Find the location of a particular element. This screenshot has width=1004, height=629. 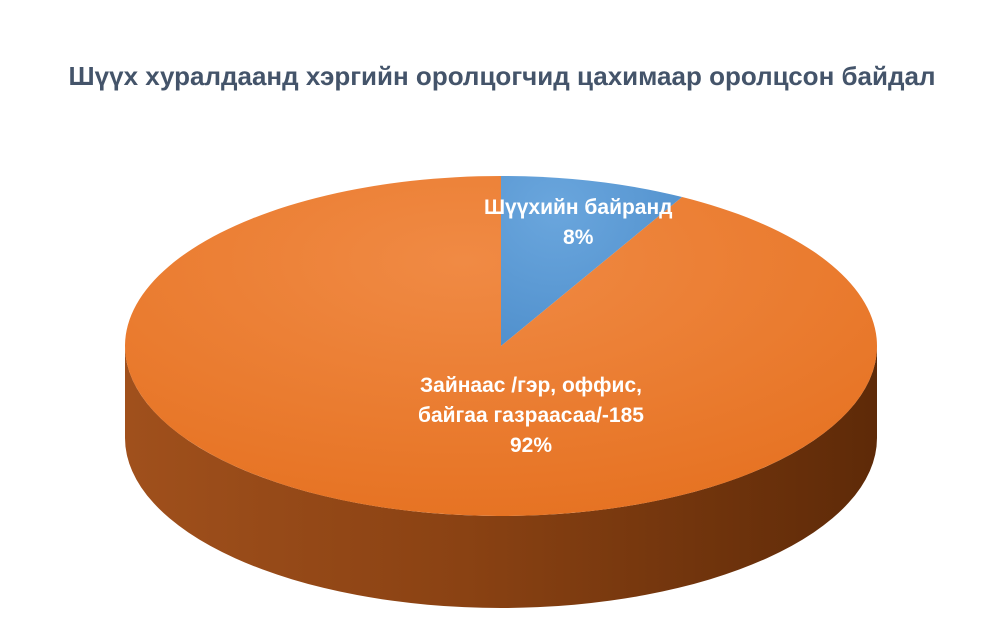

slice-label-remote-percent: 92% is located at coordinates (530, 445).